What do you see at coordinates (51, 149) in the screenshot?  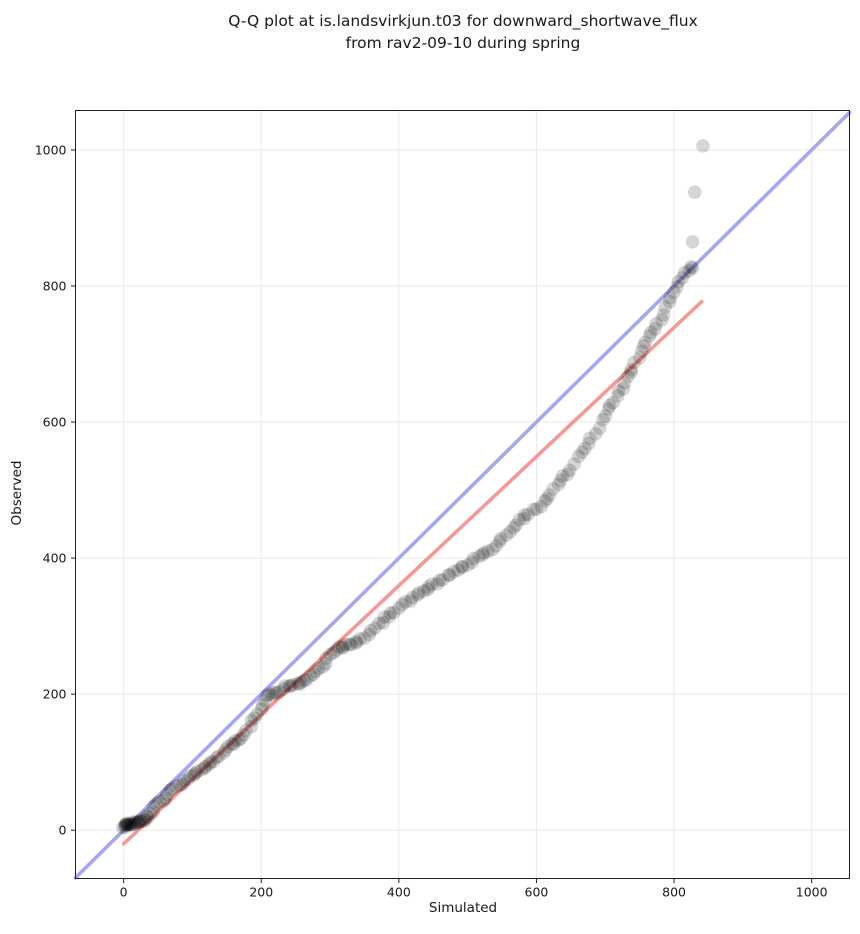 I see `y-tick-label: 1000` at bounding box center [51, 149].